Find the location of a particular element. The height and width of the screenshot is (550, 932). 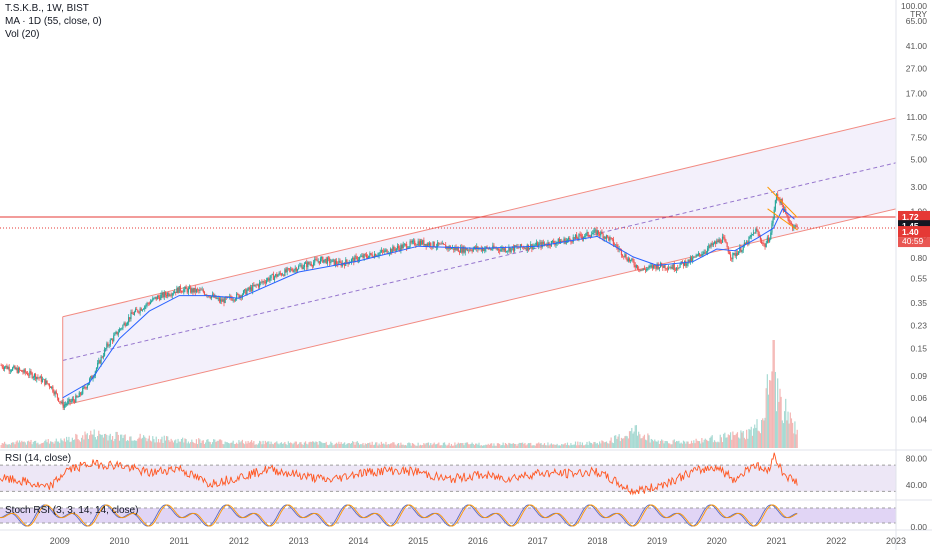

symbol-title: T.S.K.B., 1W, BIST is located at coordinates (47, 8).